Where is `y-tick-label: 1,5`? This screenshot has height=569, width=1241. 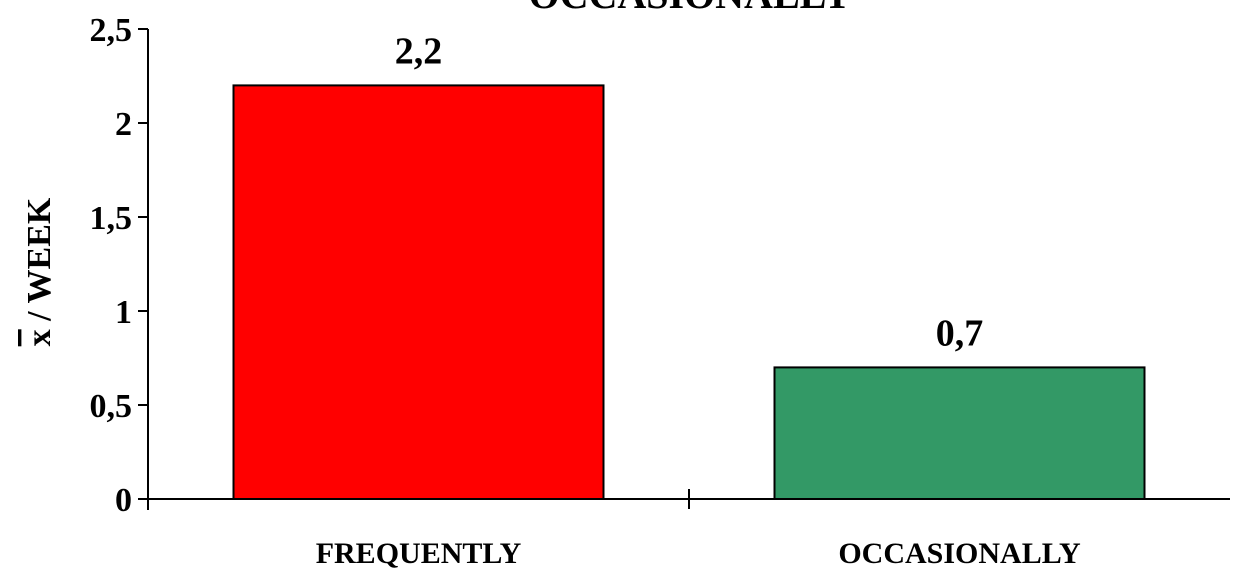 y-tick-label: 1,5 is located at coordinates (111, 218).